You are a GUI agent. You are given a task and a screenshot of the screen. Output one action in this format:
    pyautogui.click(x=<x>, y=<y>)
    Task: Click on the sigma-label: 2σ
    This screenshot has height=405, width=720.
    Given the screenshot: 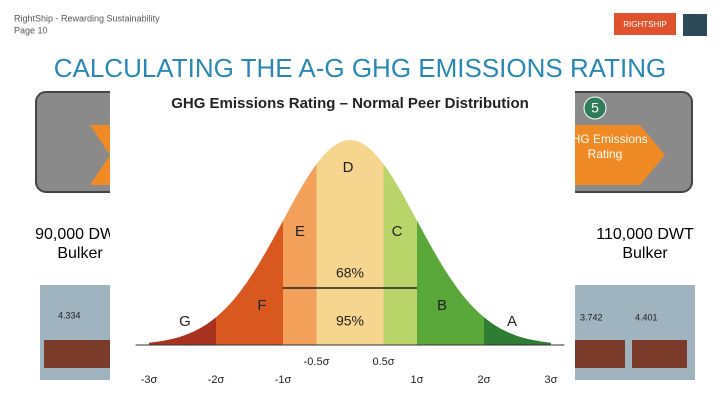 What is the action you would take?
    pyautogui.click(x=484, y=380)
    